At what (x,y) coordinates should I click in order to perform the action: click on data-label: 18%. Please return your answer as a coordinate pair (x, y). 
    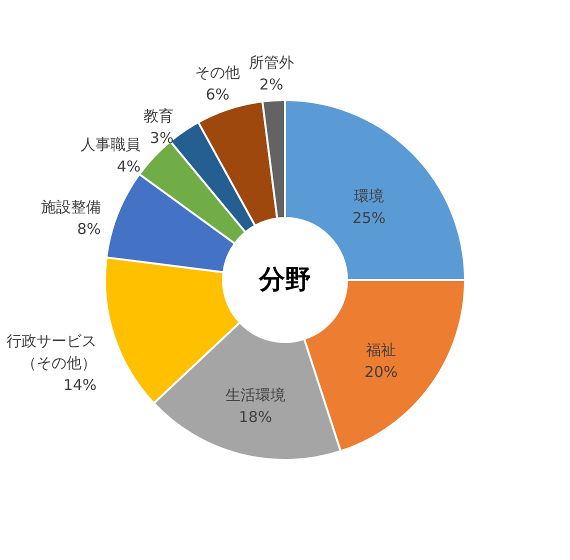
    Looking at the image, I should click on (255, 417).